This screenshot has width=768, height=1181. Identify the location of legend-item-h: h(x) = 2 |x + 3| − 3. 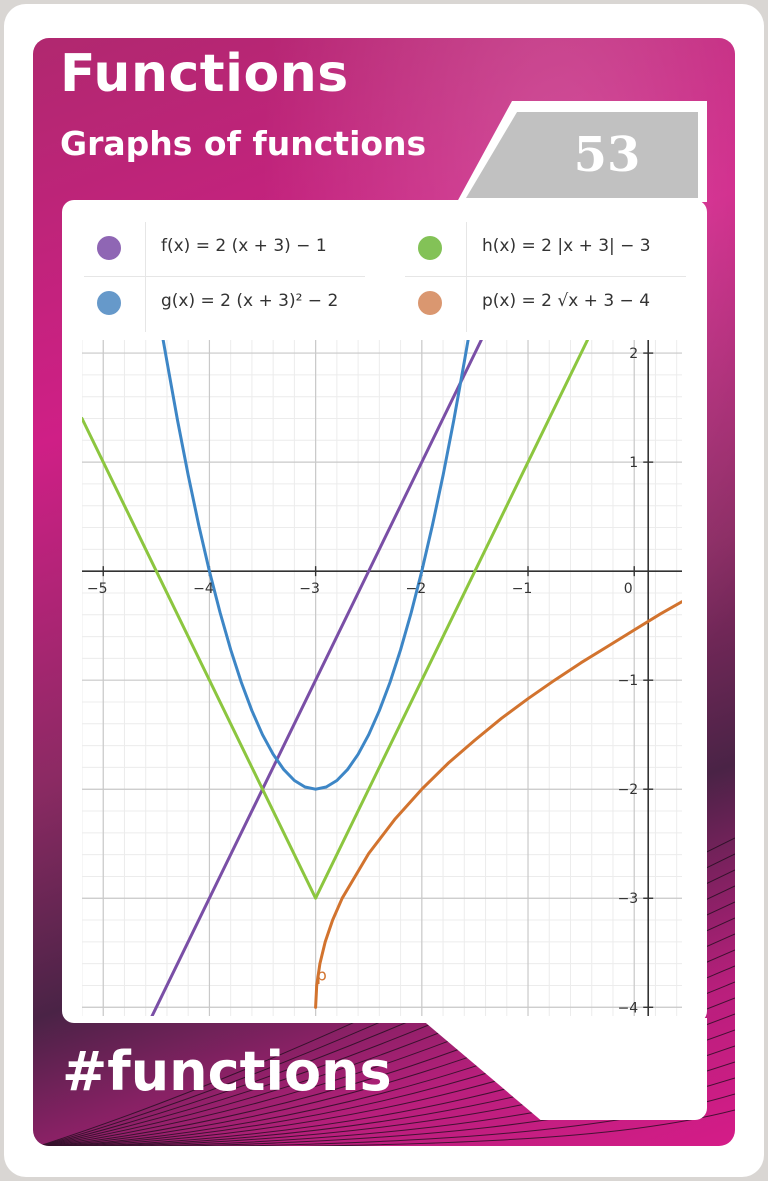
(545, 249).